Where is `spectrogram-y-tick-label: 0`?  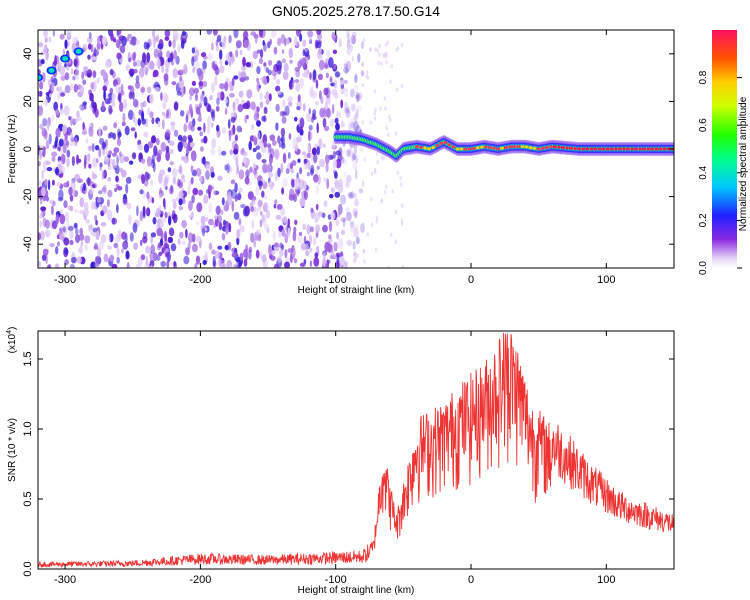 spectrogram-y-tick-label: 0 is located at coordinates (28, 149).